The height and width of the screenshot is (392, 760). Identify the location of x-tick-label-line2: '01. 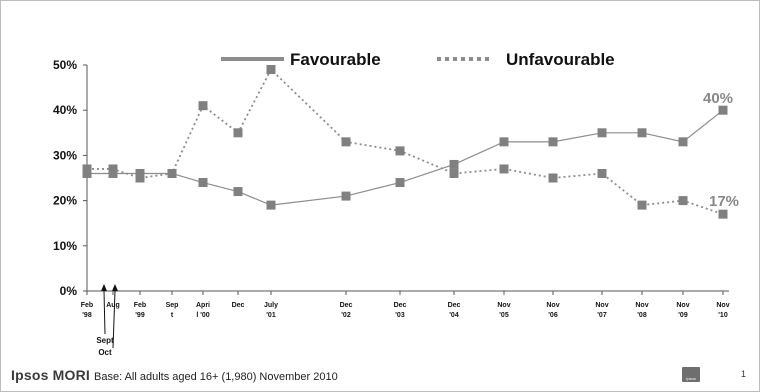
(271, 315).